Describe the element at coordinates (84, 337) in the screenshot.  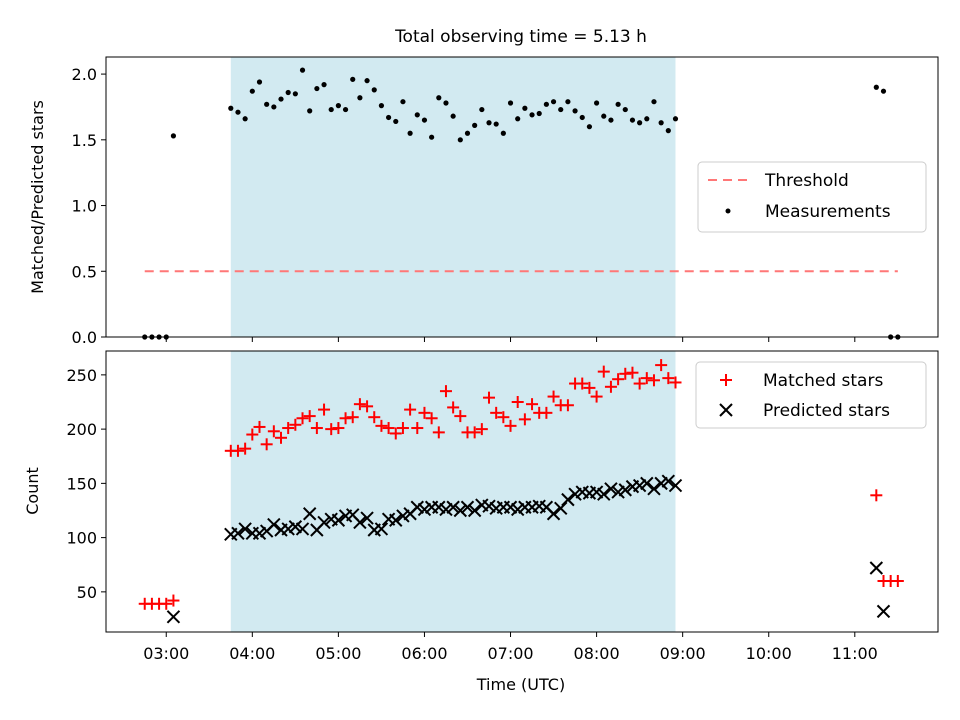
I see `y-tick-label: 0.0` at that location.